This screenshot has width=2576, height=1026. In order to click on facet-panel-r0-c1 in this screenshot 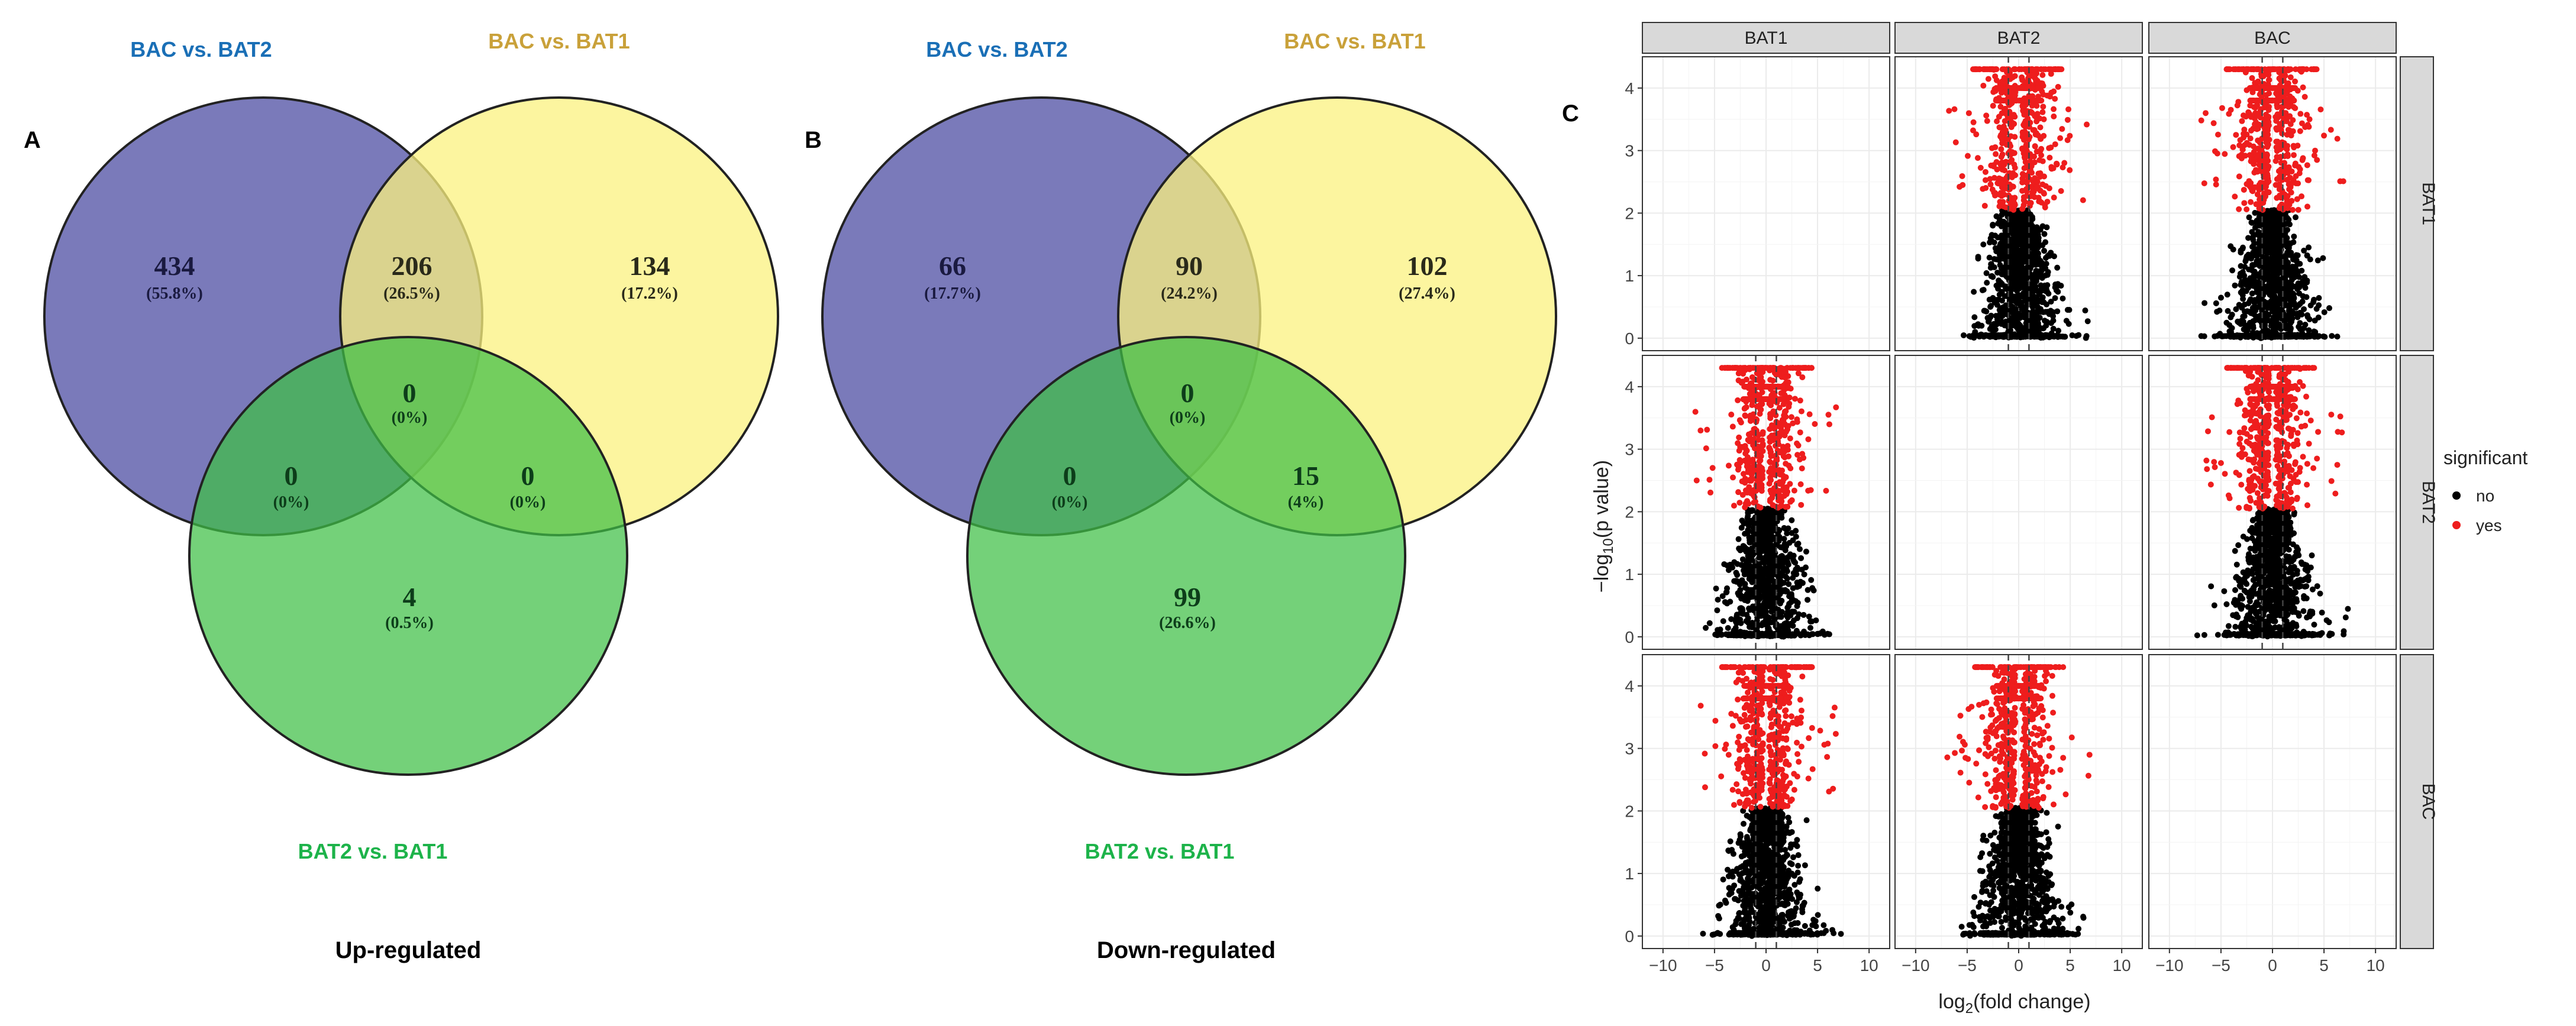, I will do `click(2018, 204)`.